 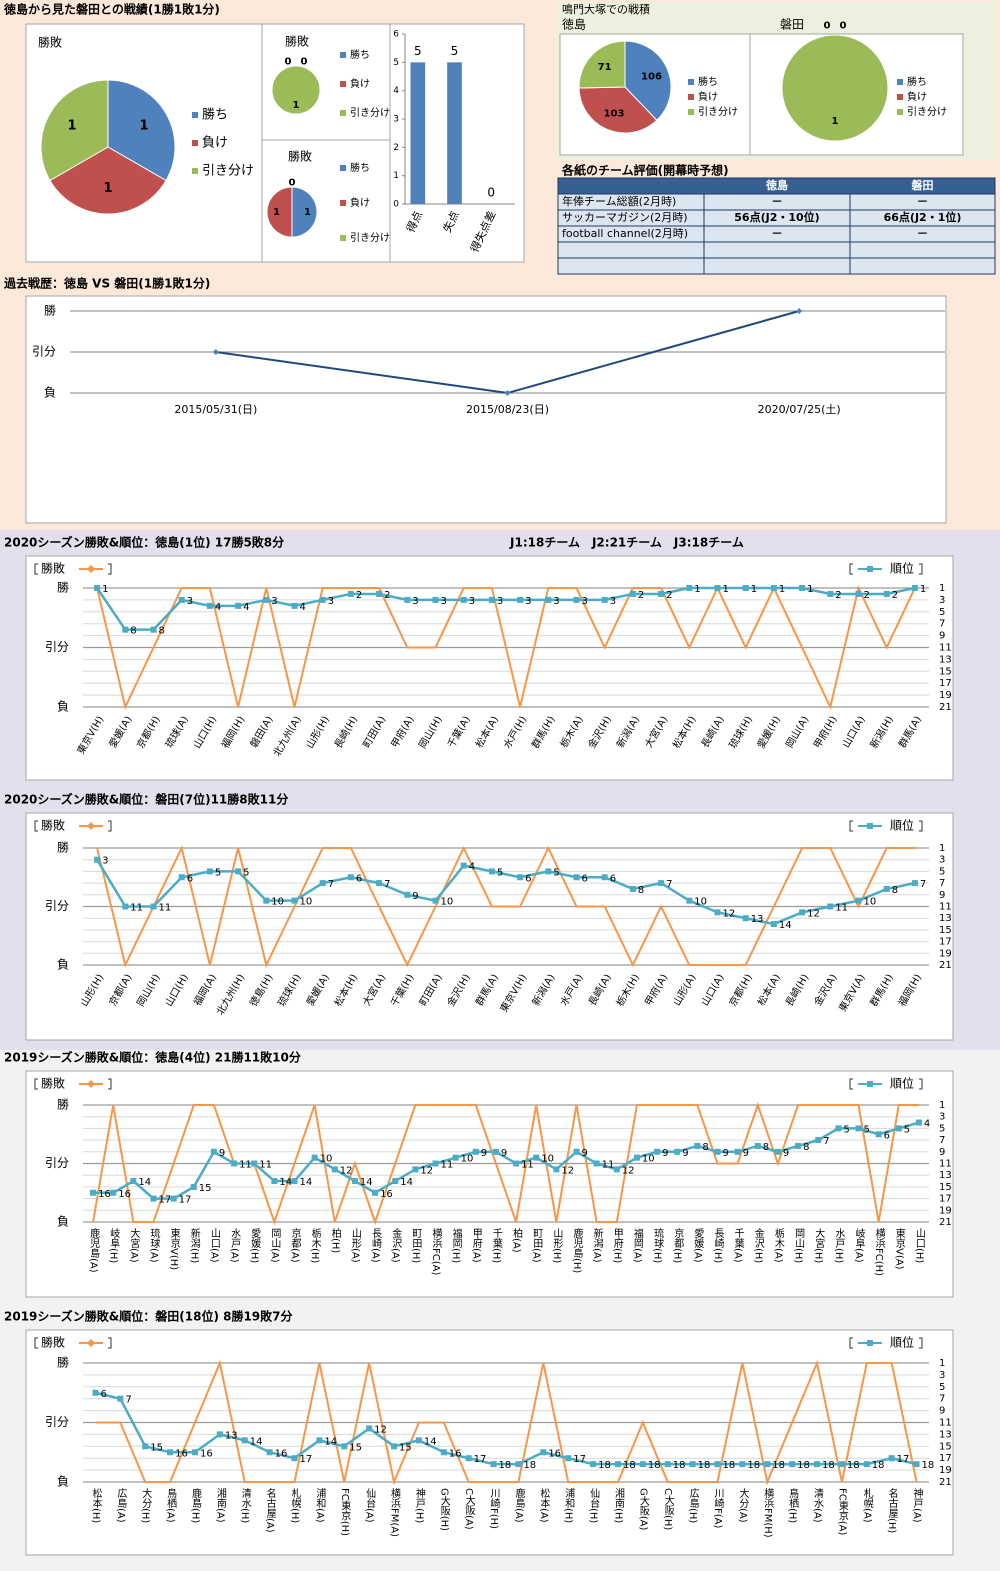 What do you see at coordinates (500, 601) in the screenshot?
I see `data-label: 3` at bounding box center [500, 601].